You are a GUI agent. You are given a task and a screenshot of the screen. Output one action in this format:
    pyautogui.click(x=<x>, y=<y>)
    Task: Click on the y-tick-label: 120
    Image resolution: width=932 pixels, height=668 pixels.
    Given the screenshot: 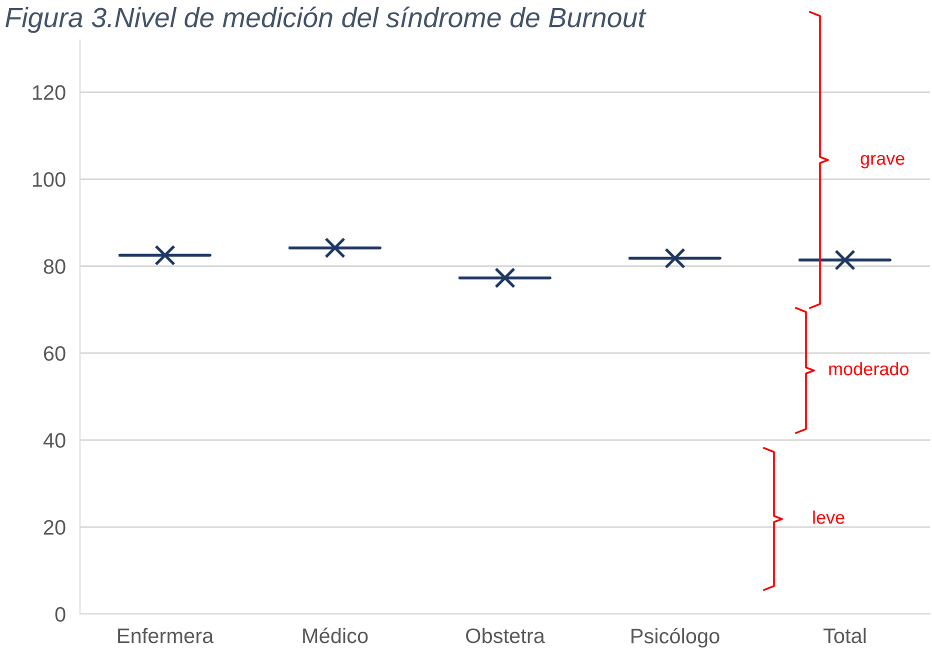 What is the action you would take?
    pyautogui.click(x=49, y=92)
    